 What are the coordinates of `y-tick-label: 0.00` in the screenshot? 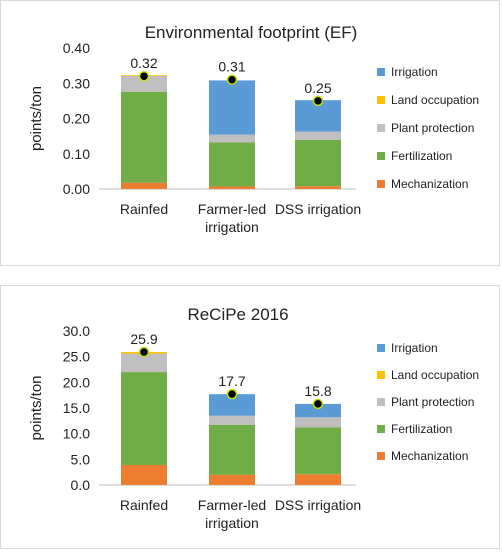 It's located at (76, 189).